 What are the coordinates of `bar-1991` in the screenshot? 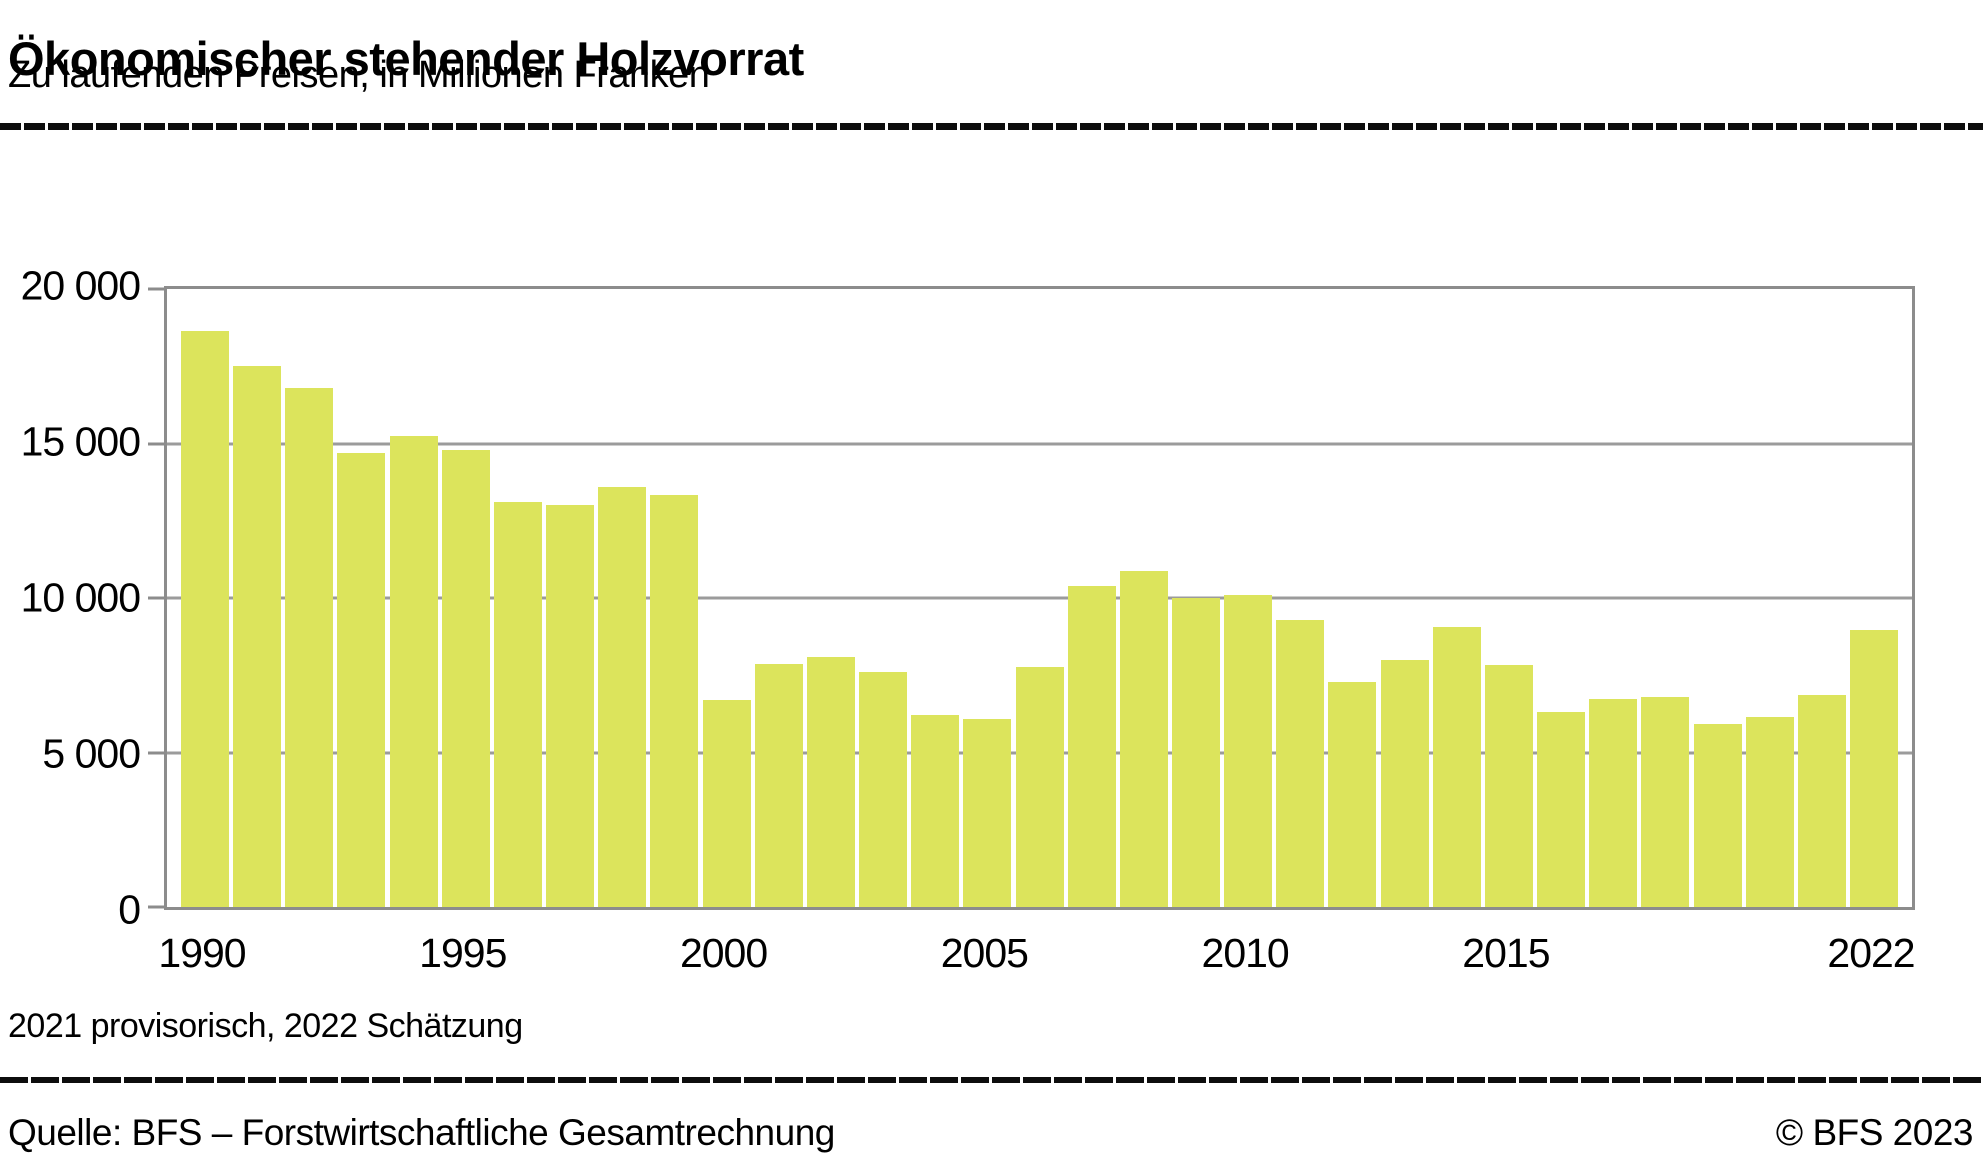 It's located at (257, 636).